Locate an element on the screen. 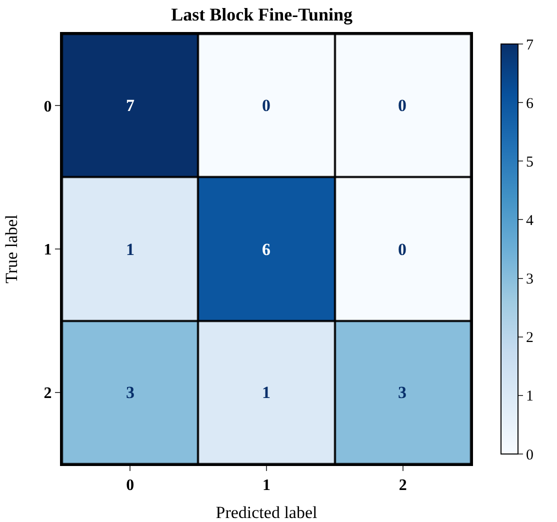 Image resolution: width=557 pixels, height=522 pixels. color-bar-label: 0 is located at coordinates (530, 455).